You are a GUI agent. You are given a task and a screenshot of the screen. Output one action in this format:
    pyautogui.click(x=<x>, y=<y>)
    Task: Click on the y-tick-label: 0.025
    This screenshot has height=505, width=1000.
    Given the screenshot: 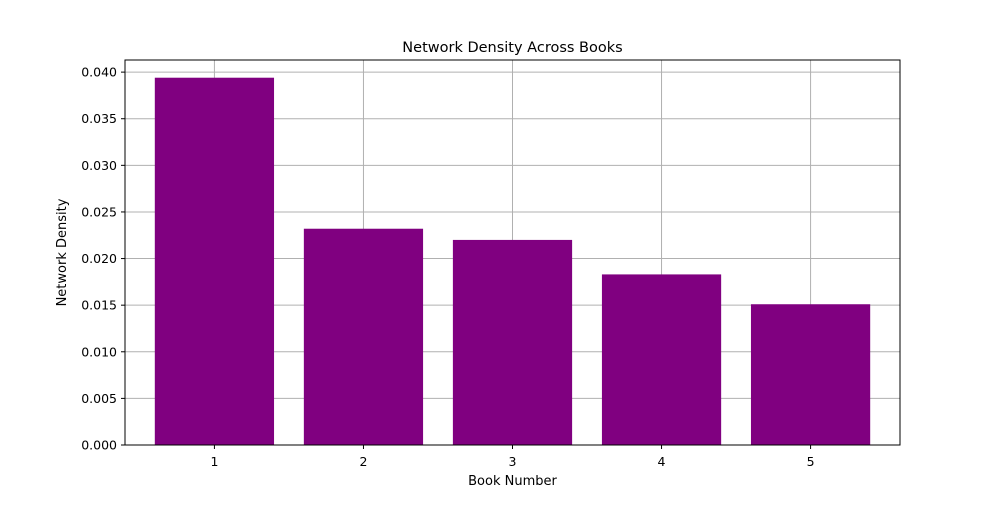 What is the action you would take?
    pyautogui.click(x=99, y=211)
    